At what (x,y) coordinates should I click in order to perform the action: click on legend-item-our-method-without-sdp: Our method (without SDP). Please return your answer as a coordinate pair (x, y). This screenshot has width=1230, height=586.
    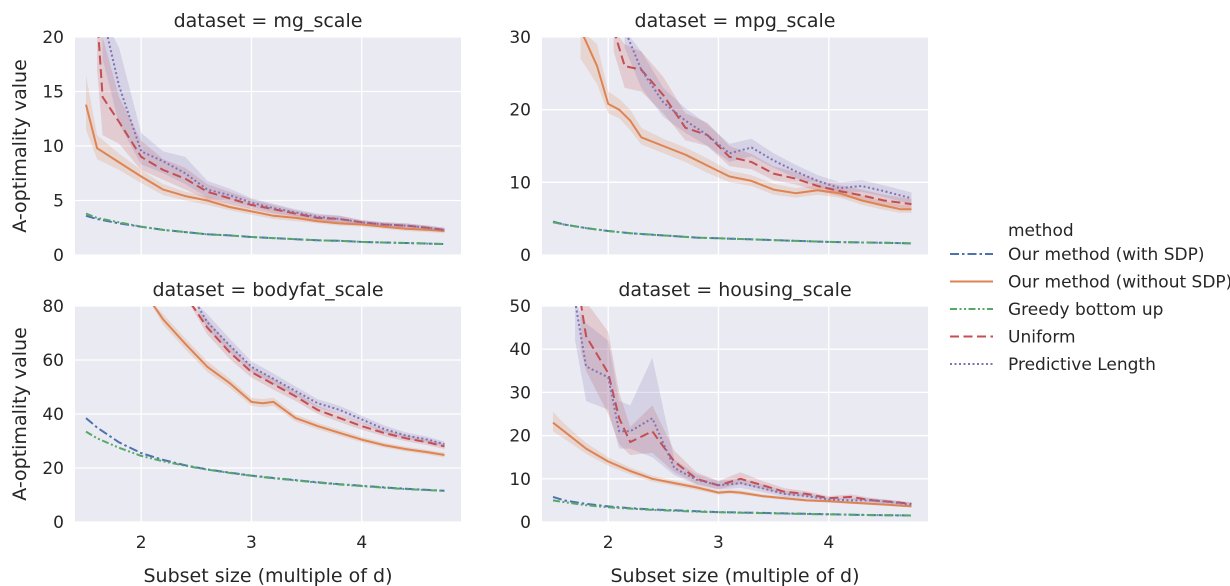
    Looking at the image, I should click on (1090, 283).